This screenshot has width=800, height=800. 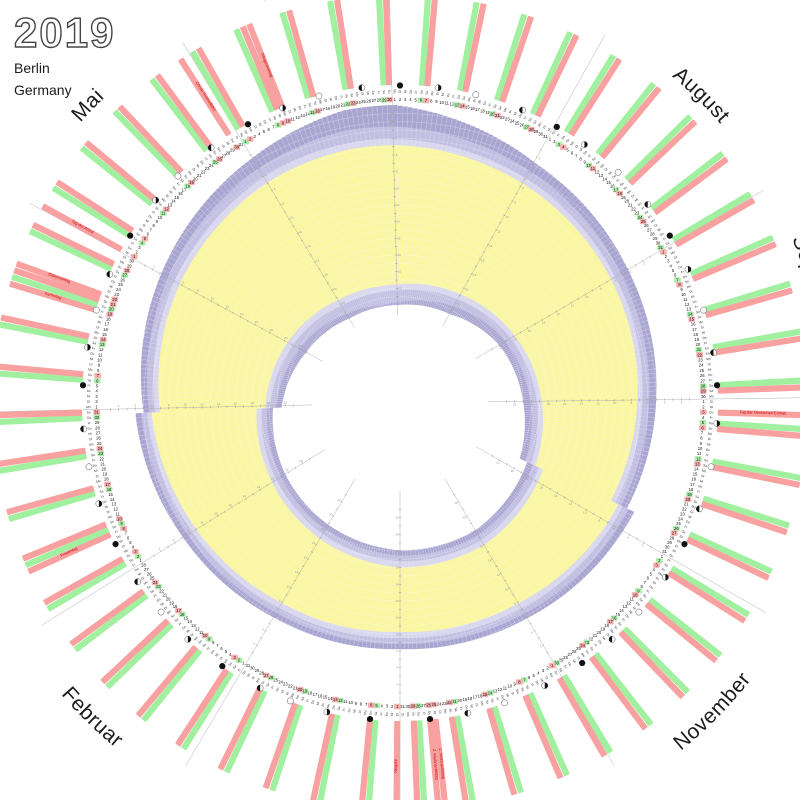 I want to click on svg-text: 24, so click(x=582, y=645).